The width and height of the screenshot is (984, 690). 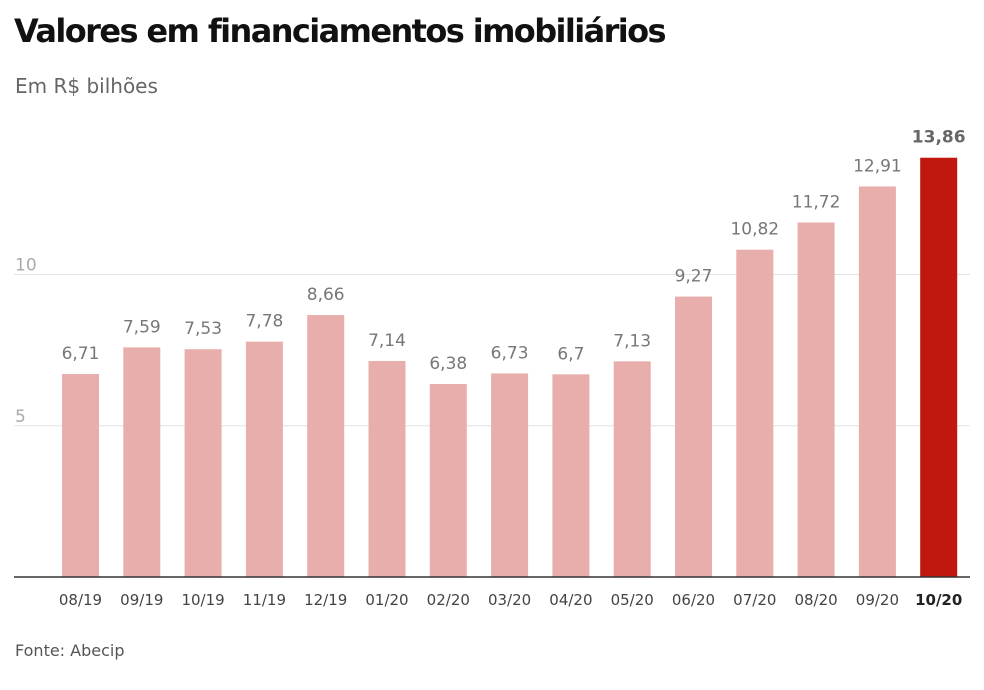 I want to click on bar-10/19, so click(x=203, y=463).